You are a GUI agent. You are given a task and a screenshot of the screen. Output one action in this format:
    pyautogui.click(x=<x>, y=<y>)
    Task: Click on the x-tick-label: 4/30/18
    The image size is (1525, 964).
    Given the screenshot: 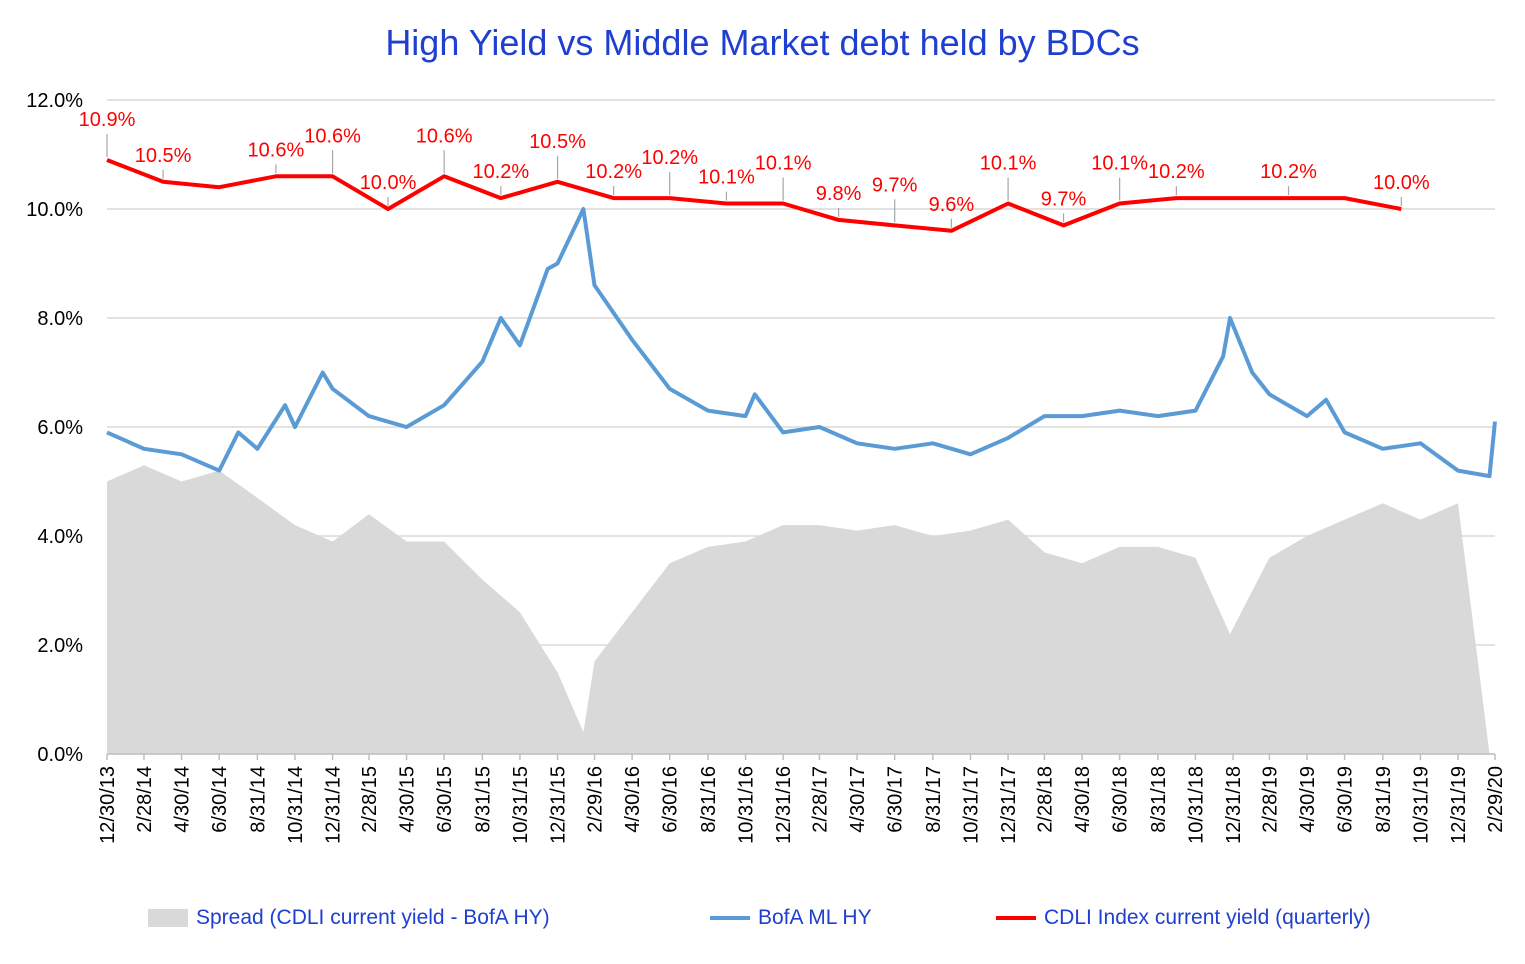 What is the action you would take?
    pyautogui.click(x=1083, y=799)
    